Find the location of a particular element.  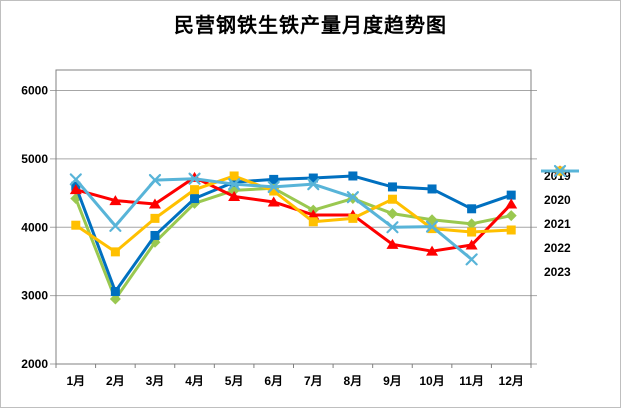

chart-title: 民营钢铁生铁产量月度趋势图 is located at coordinates (310, 25).